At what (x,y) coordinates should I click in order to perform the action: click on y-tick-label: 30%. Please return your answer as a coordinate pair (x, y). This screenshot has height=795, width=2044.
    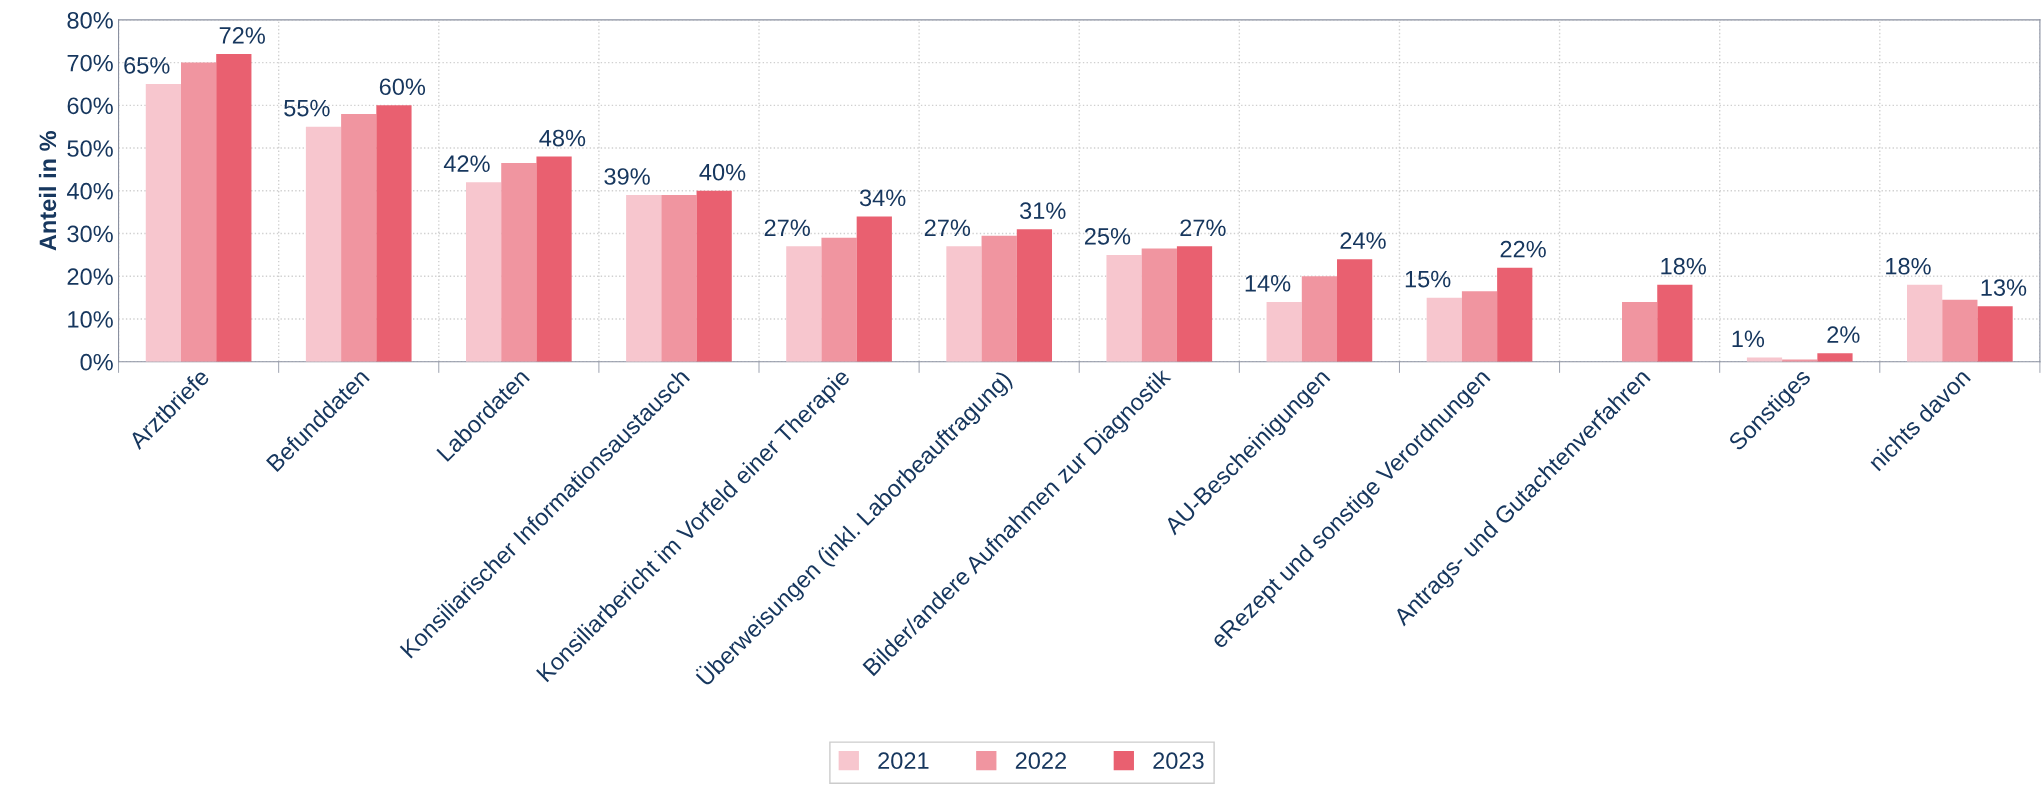
    Looking at the image, I should click on (90, 234).